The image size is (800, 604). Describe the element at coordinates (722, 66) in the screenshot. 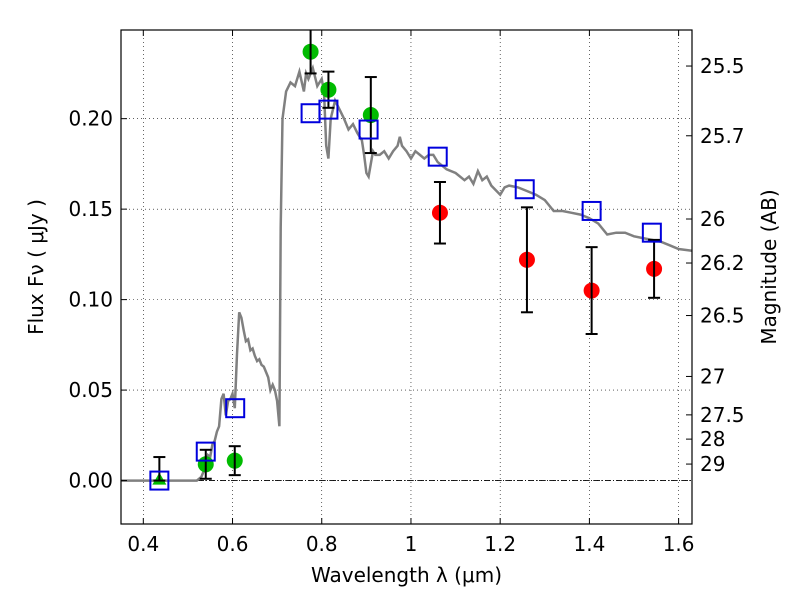

I see `mag-tick-label: 25.5` at that location.